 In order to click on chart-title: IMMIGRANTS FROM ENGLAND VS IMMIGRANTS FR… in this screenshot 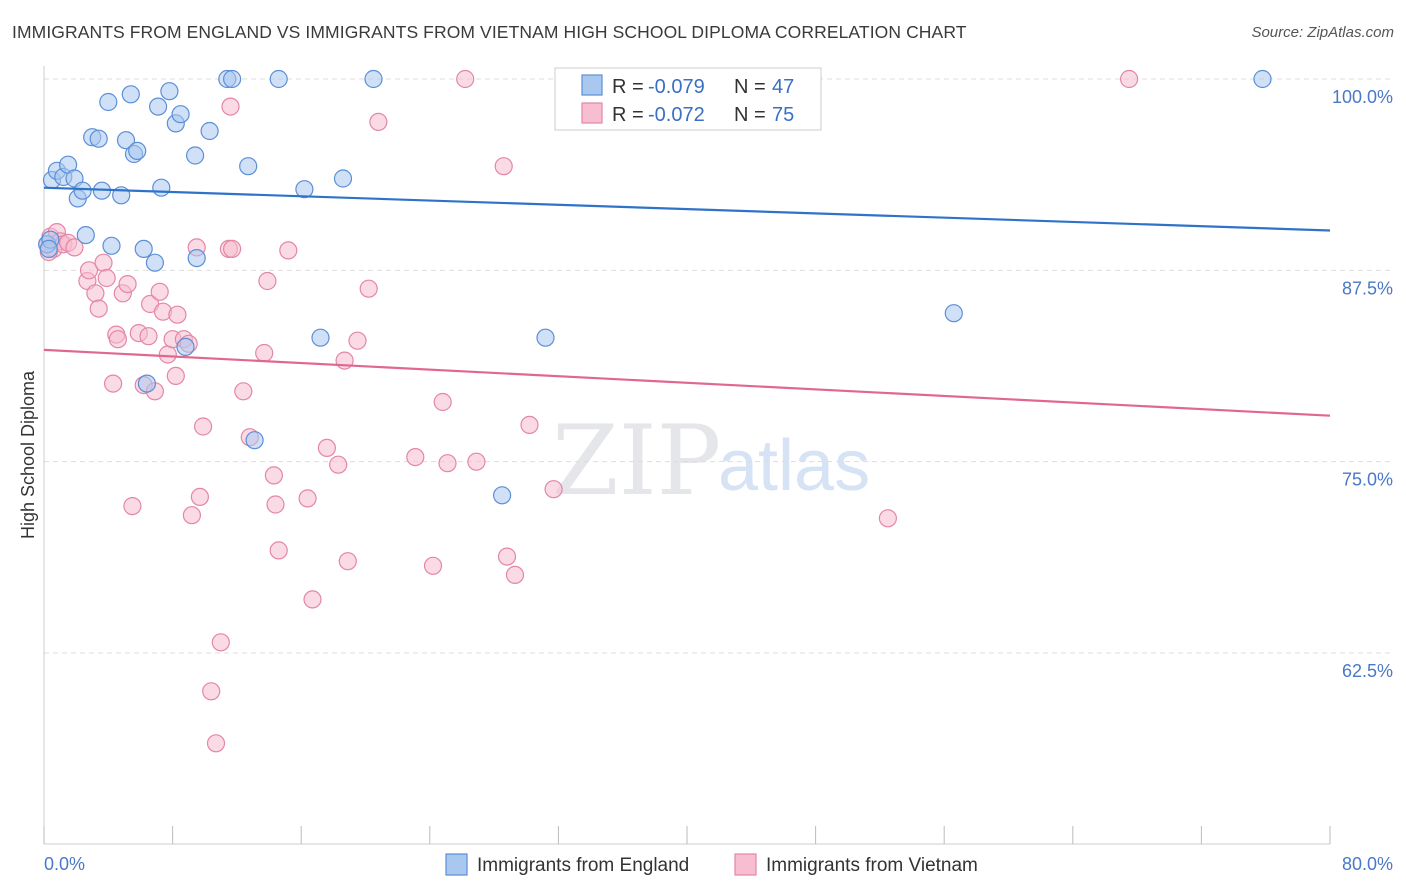, I will do `click(489, 32)`.